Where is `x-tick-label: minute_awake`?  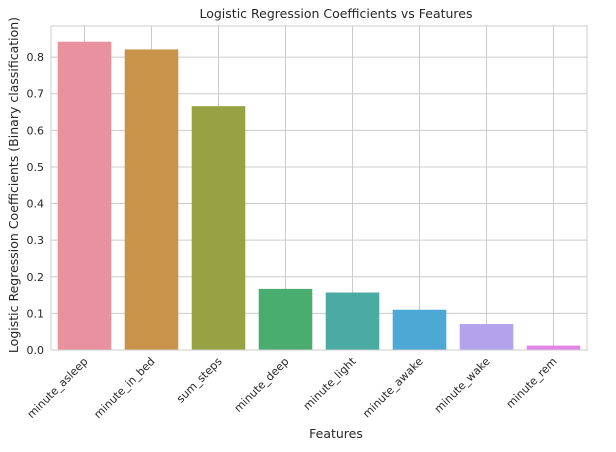 x-tick-label: minute_awake is located at coordinates (393, 388).